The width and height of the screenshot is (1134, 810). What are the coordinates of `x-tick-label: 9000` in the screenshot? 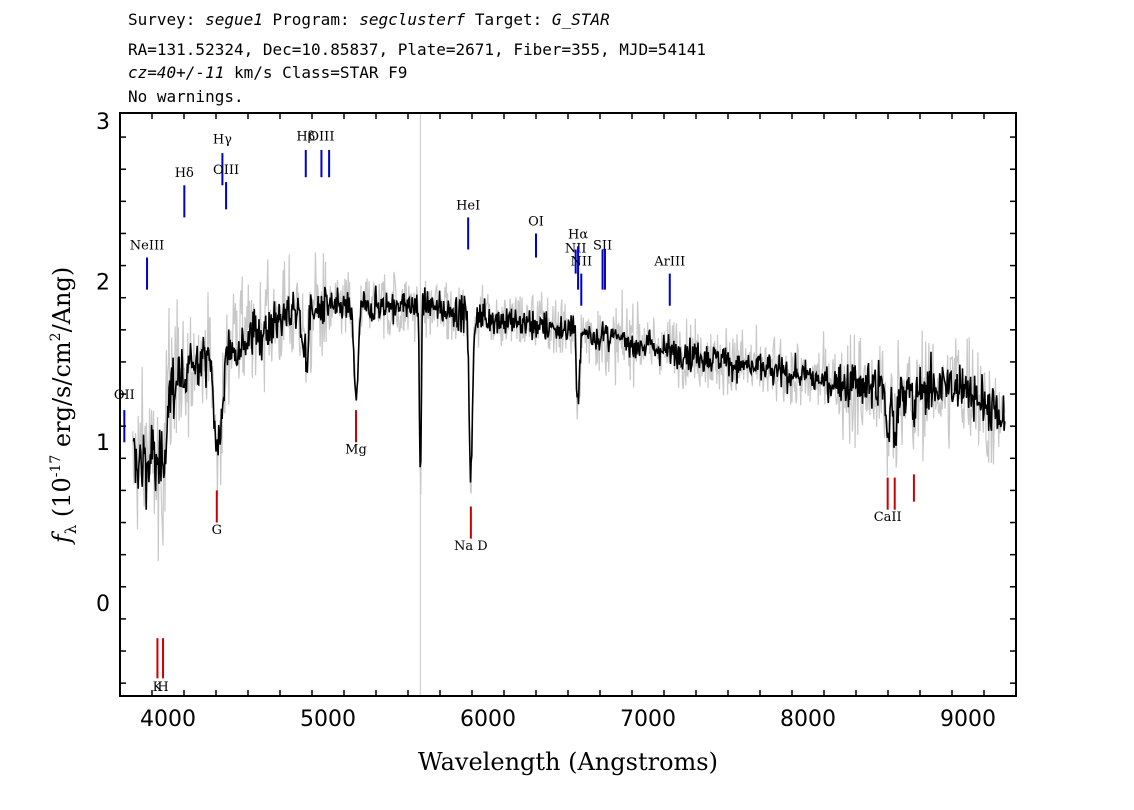 It's located at (968, 719).